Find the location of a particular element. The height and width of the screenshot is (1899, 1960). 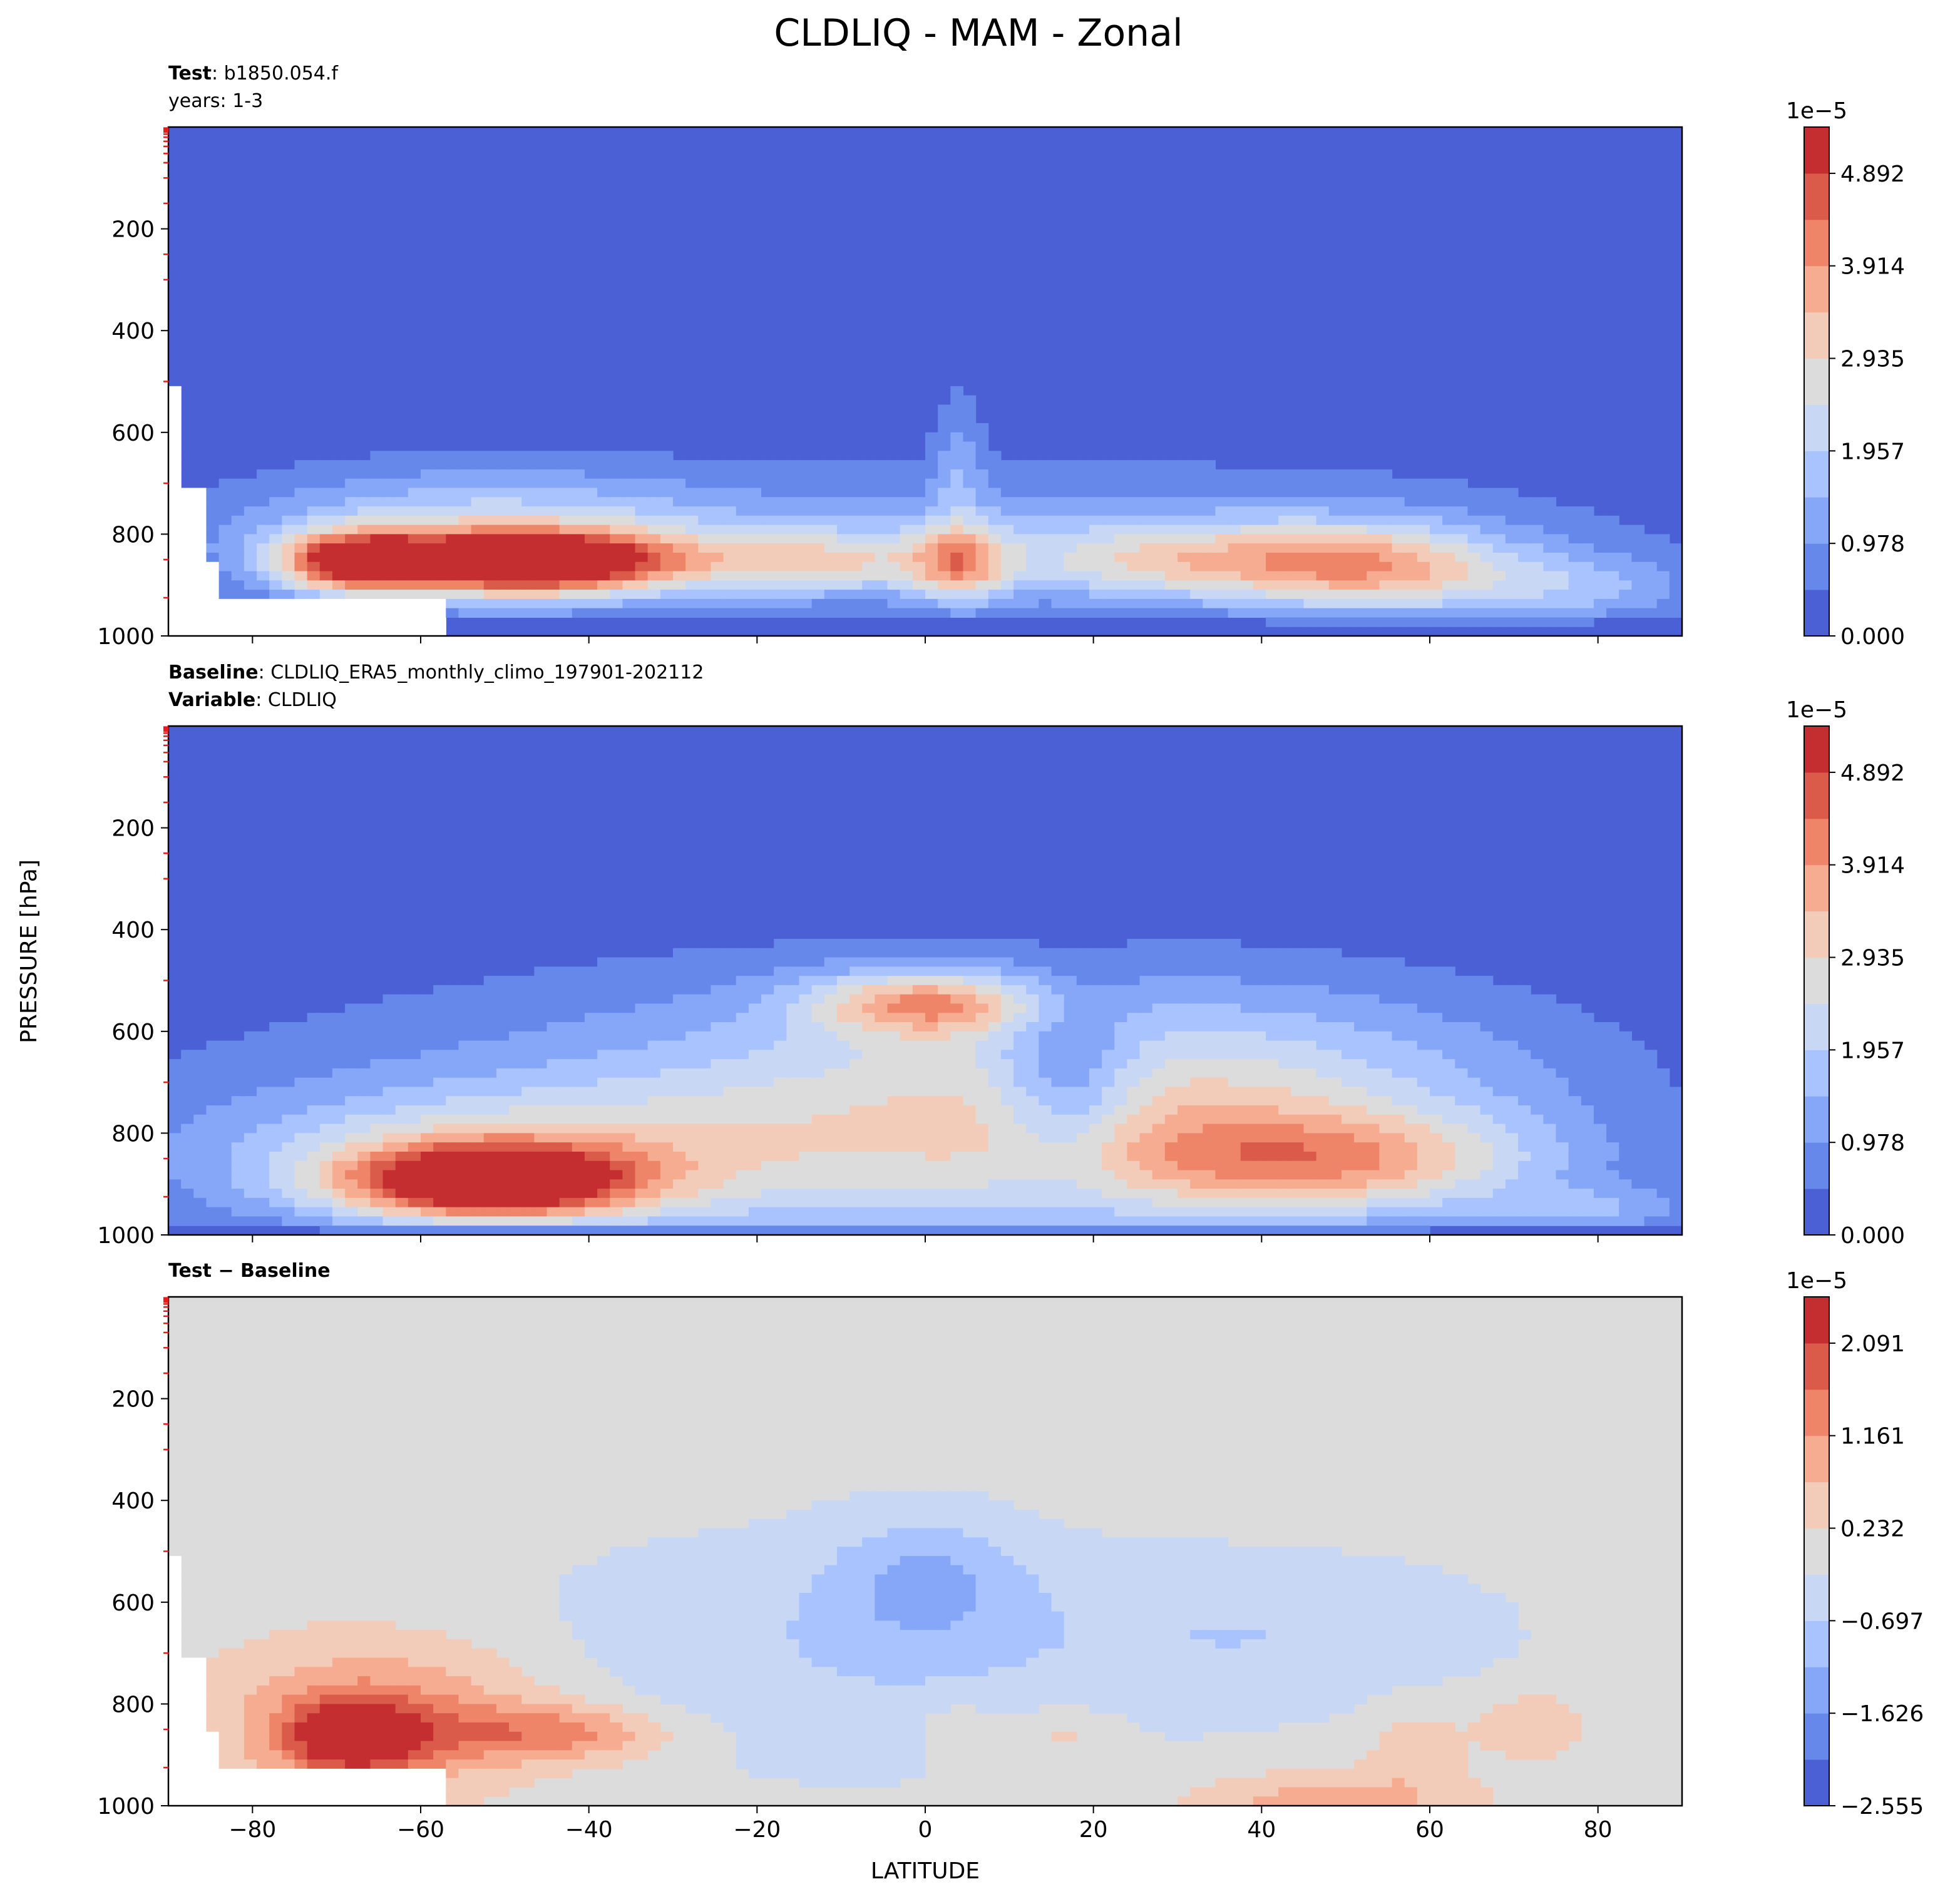

colorbar-offset: 1e−5 is located at coordinates (1816, 111).